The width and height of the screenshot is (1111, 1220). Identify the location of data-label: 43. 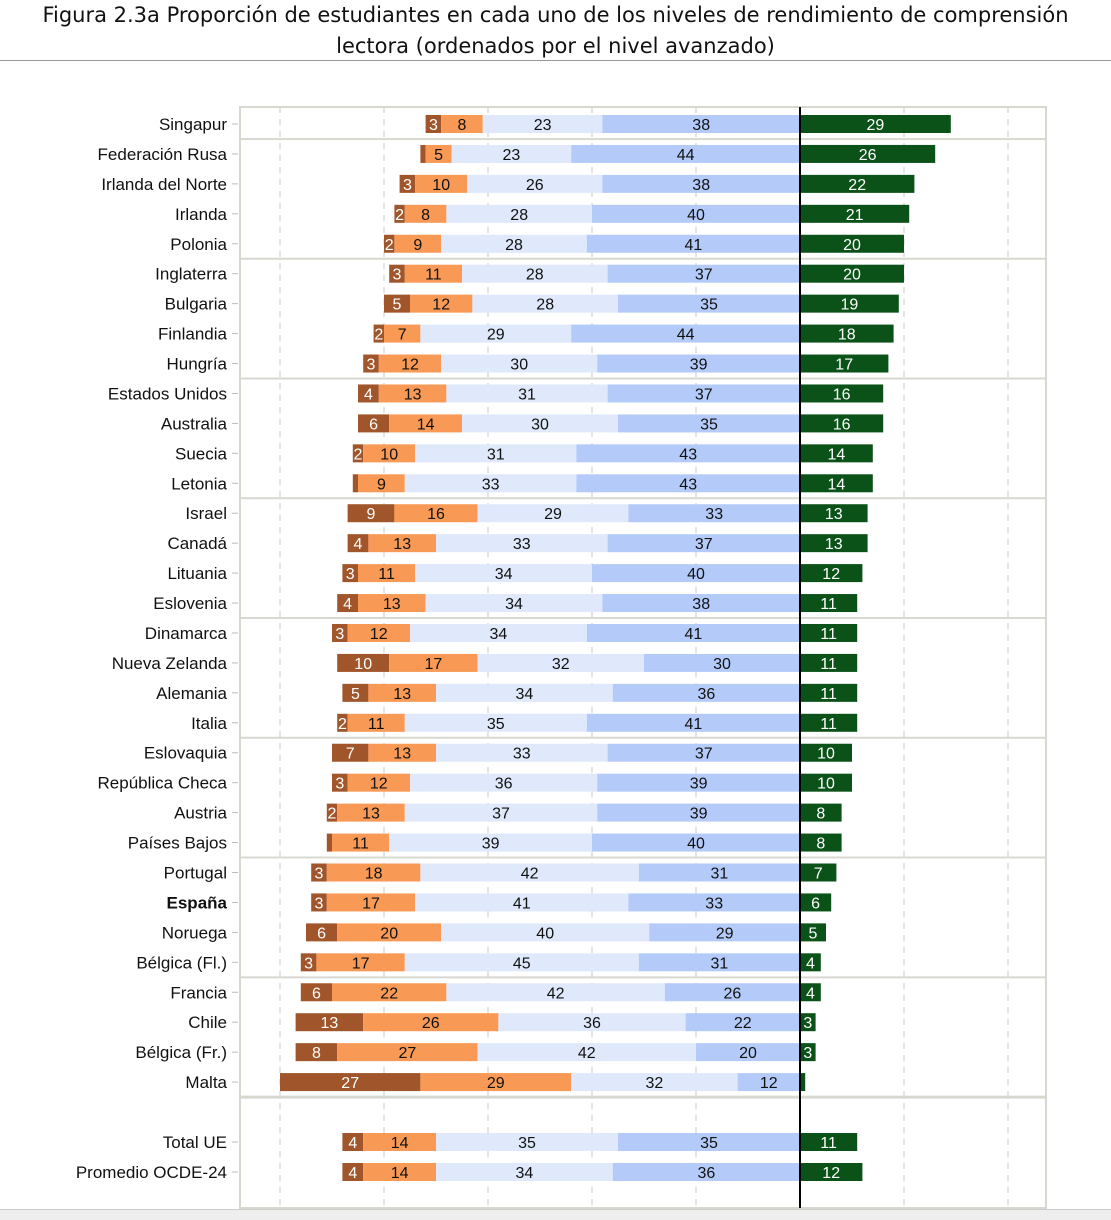
(688, 454).